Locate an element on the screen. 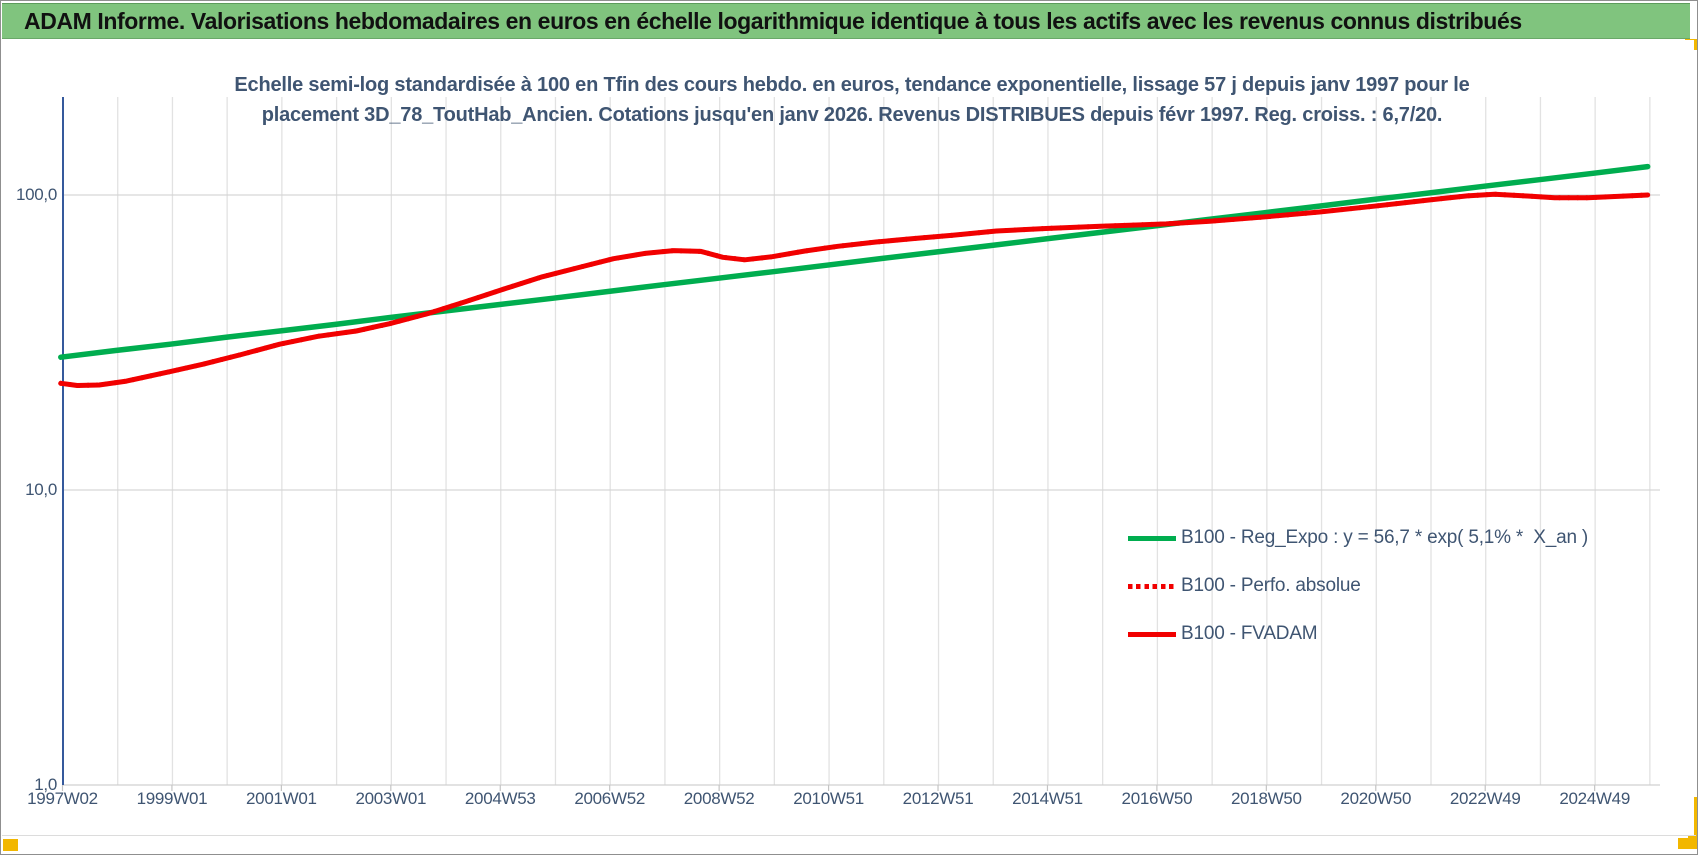 Image resolution: width=1698 pixels, height=855 pixels. y-axis-tick-label: 100,0 is located at coordinates (36, 194).